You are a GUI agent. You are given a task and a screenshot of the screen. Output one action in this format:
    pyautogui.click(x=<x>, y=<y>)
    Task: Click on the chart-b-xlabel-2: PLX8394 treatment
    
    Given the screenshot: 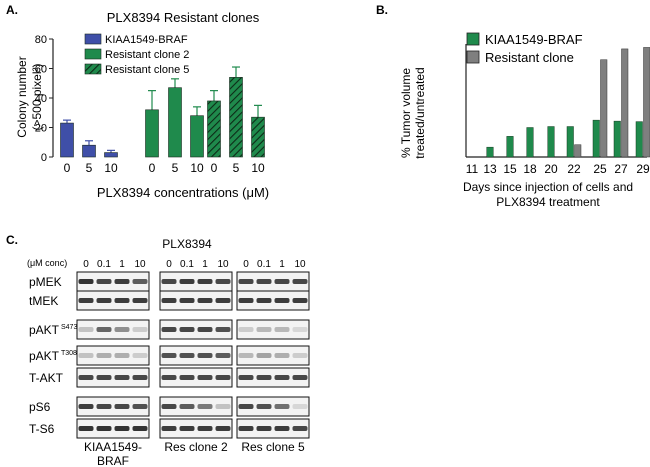 What is the action you would take?
    pyautogui.click(x=548, y=202)
    